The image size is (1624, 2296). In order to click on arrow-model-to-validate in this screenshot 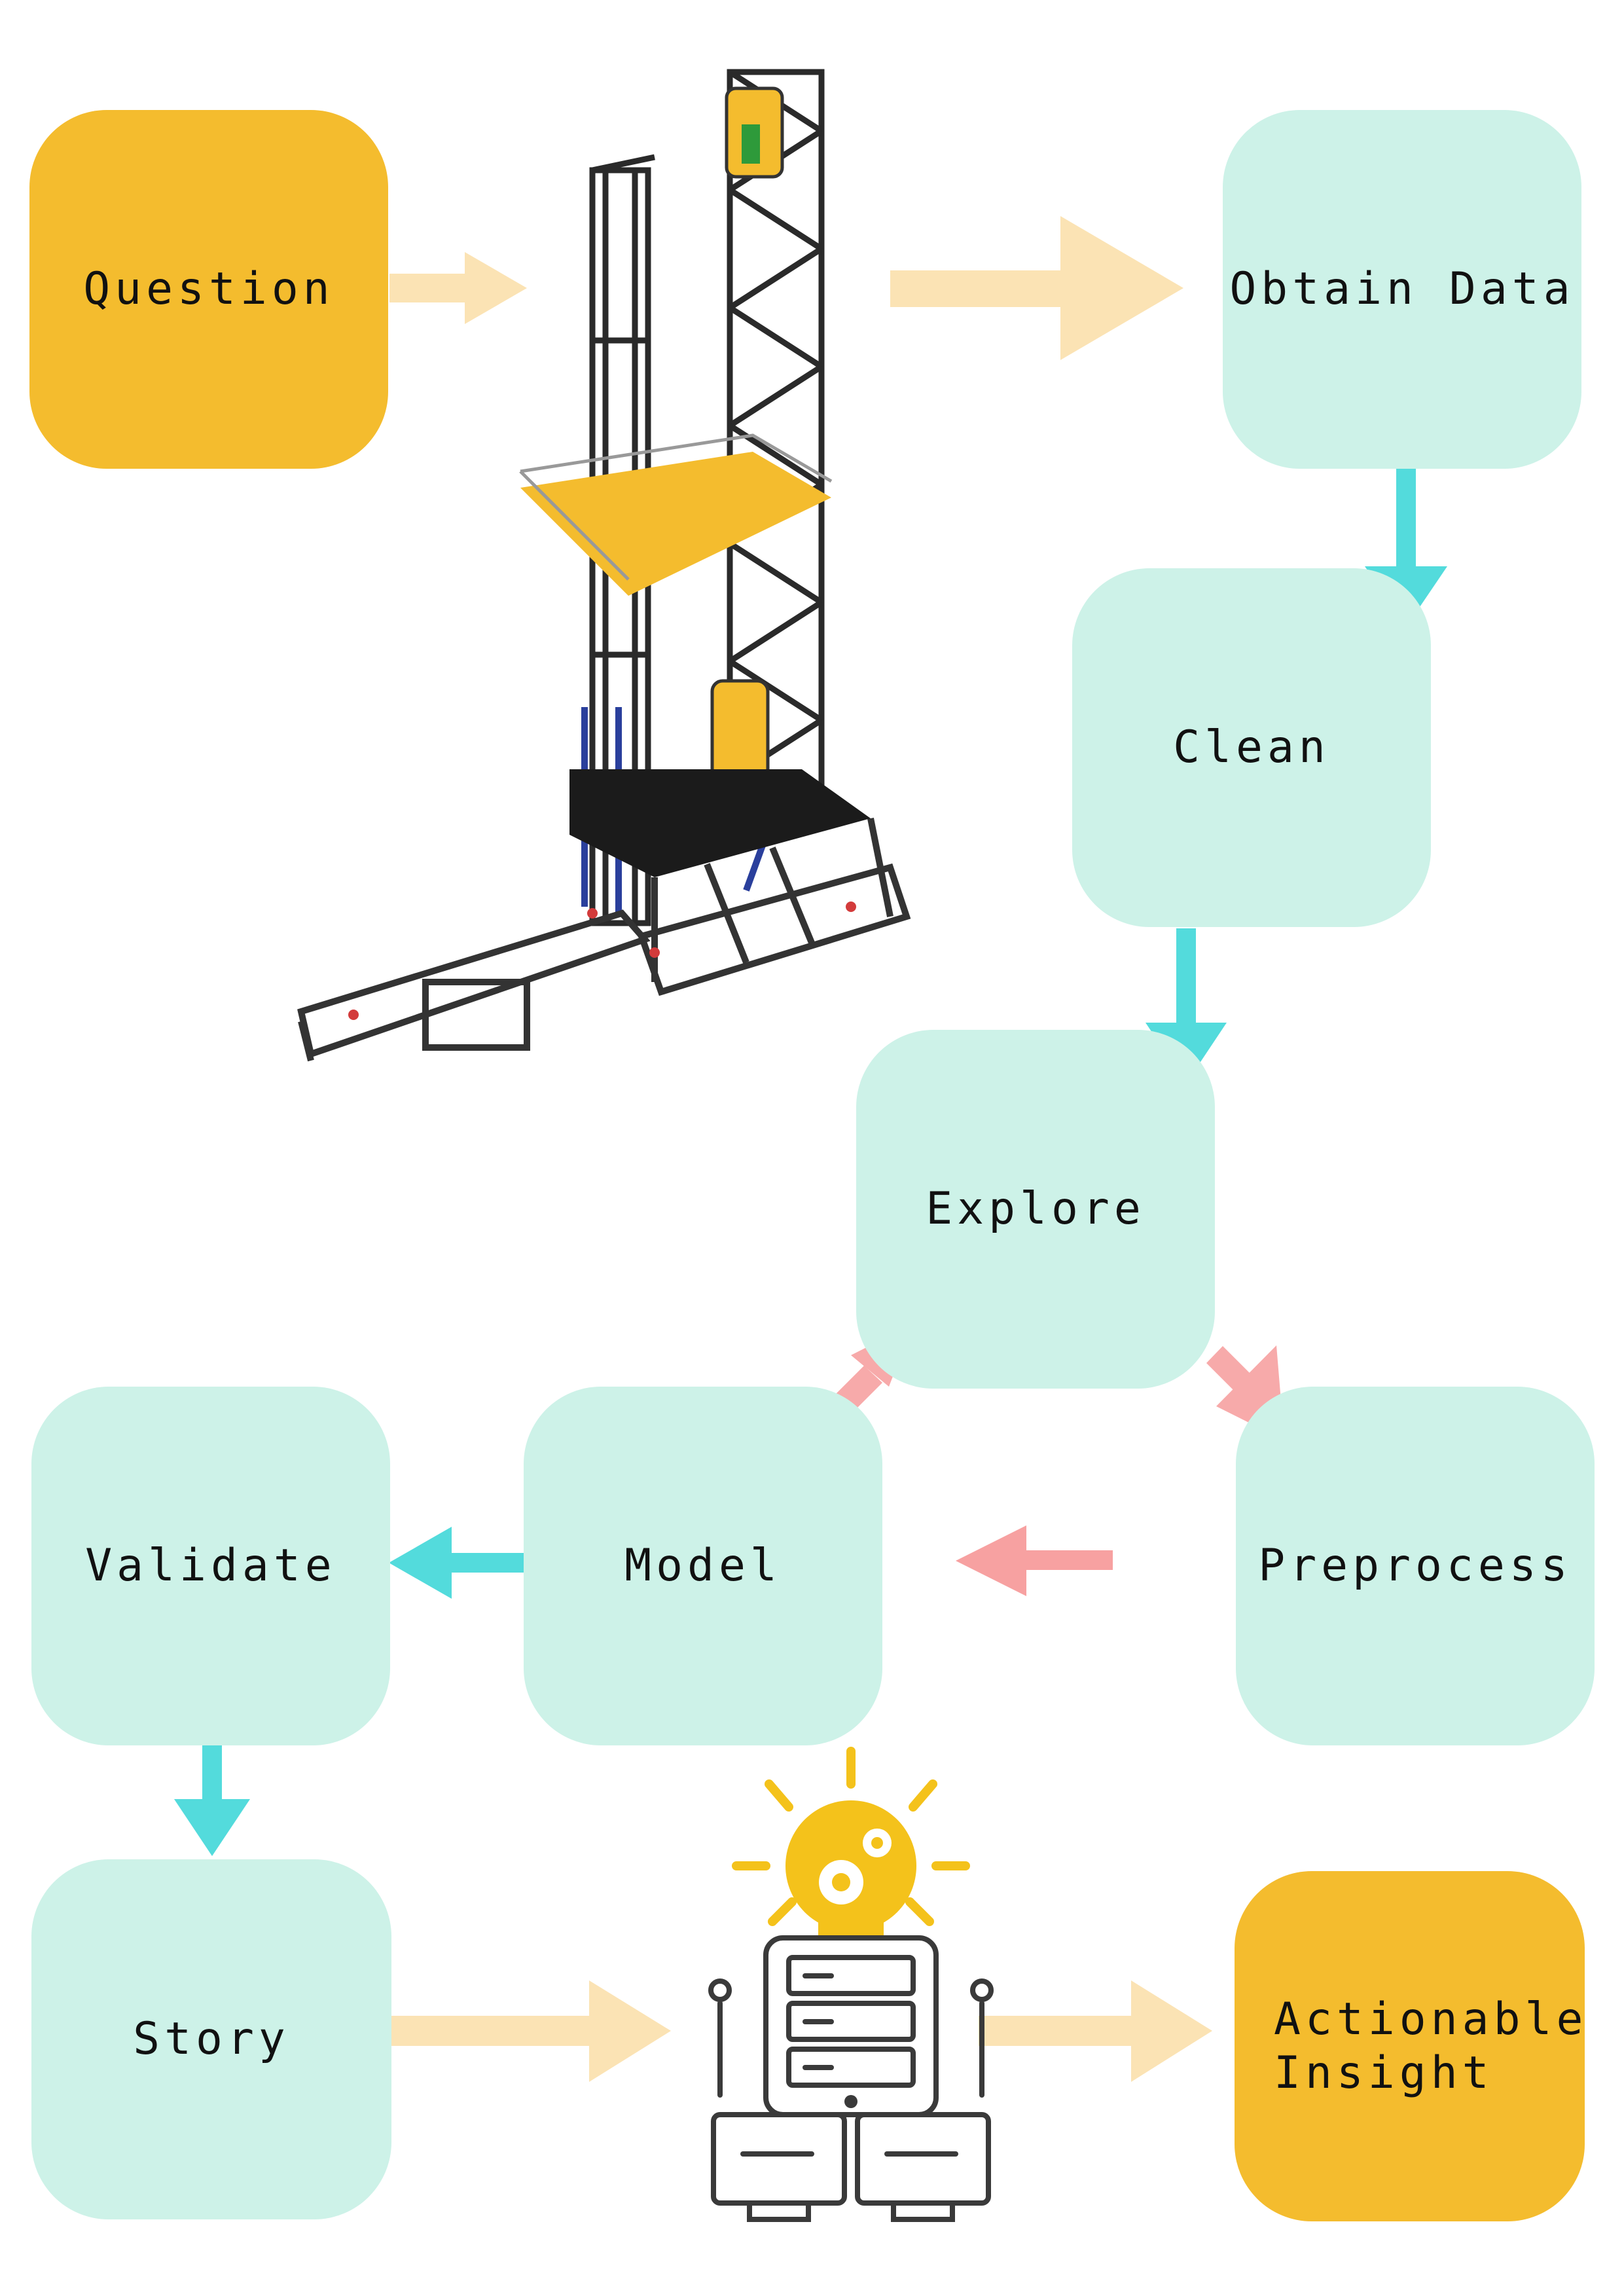, I will do `click(458, 1563)`.